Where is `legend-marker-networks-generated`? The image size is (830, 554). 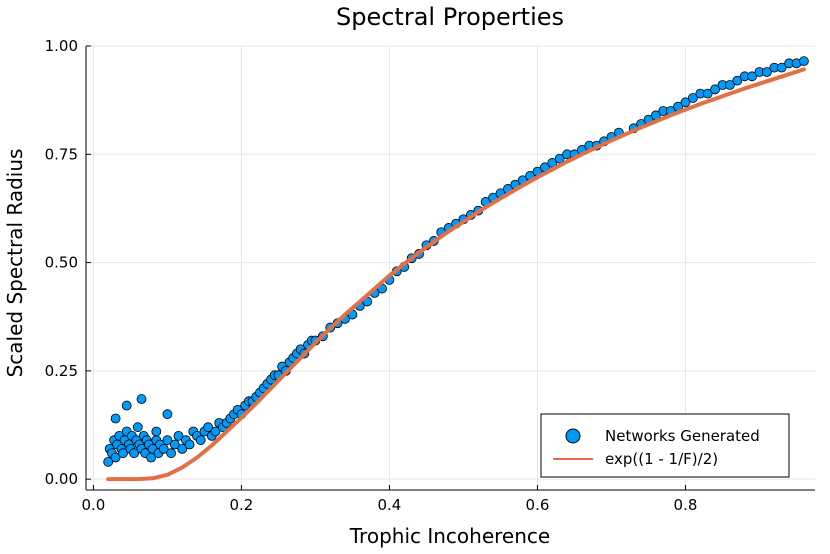 legend-marker-networks-generated is located at coordinates (573, 436).